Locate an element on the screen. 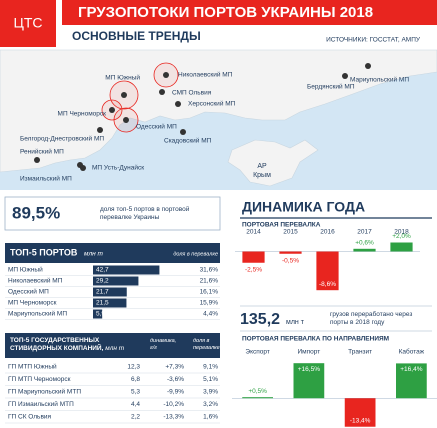 Image resolution: width=437 pixels, height=428 pixels. category-label: Экспорт is located at coordinates (257, 352).